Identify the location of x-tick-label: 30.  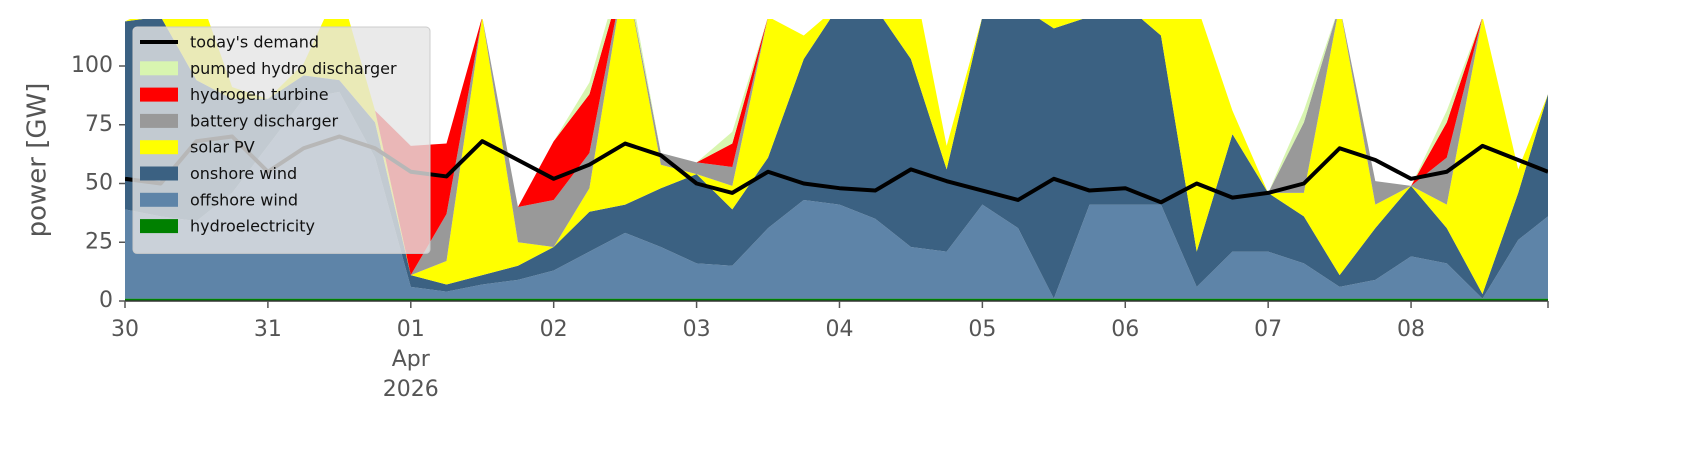
(125, 329).